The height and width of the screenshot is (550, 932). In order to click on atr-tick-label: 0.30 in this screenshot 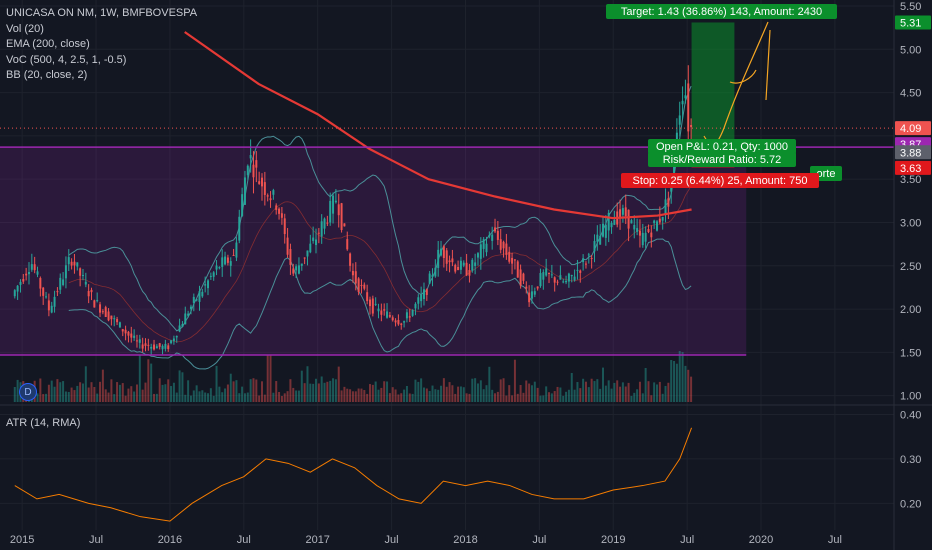, I will do `click(910, 460)`.